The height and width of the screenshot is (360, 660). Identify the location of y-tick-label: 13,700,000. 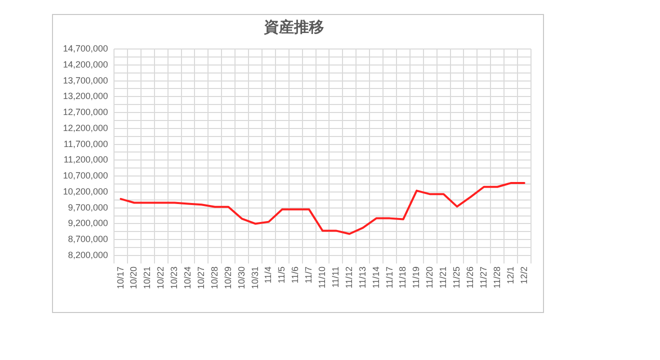
(85, 80).